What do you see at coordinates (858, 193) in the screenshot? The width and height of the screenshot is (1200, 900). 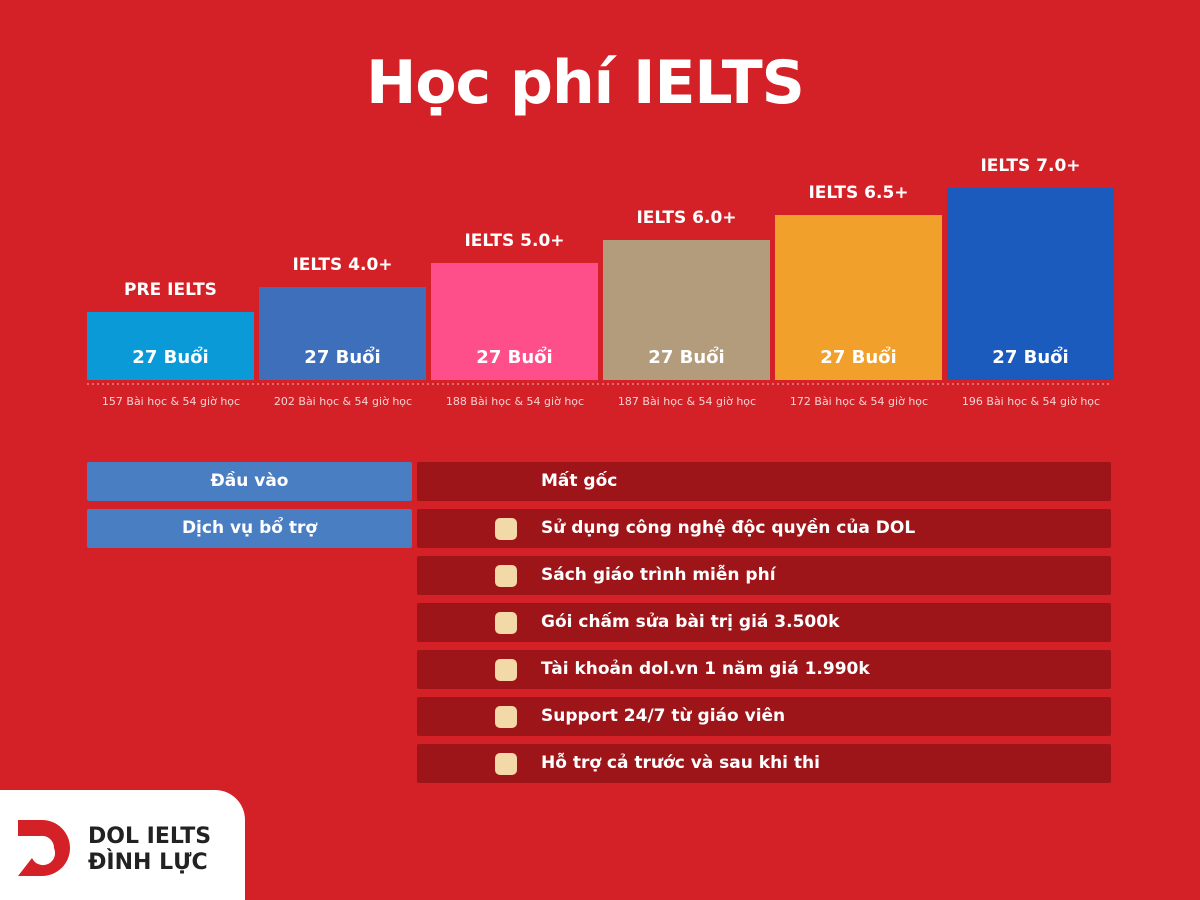 I see `level-label: IELTS 6.5+` at bounding box center [858, 193].